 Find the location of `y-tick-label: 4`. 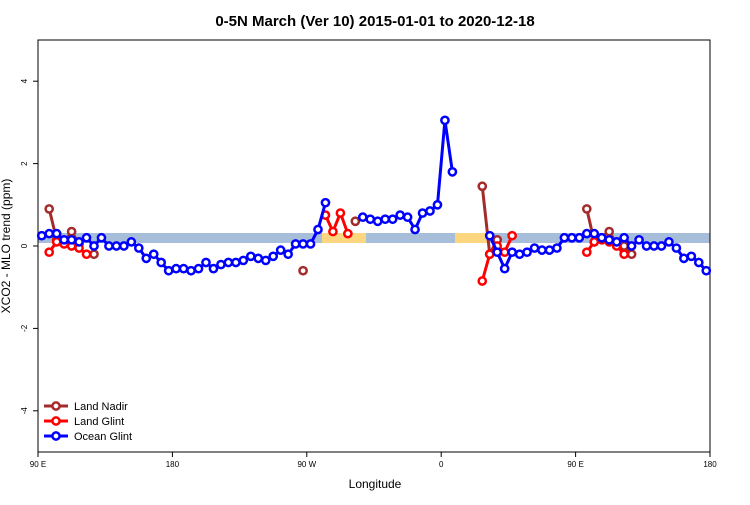

y-tick-label: 4 is located at coordinates (24, 80).